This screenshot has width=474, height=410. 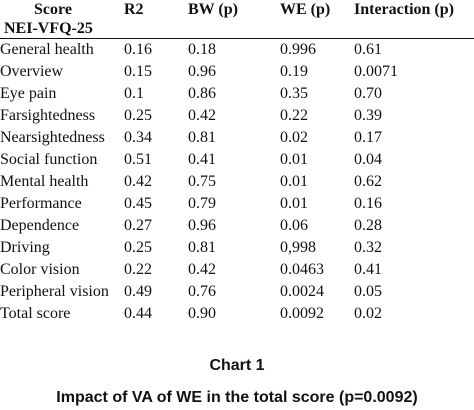 What do you see at coordinates (202, 313) in the screenshot?
I see `cell-bw: 0.90` at bounding box center [202, 313].